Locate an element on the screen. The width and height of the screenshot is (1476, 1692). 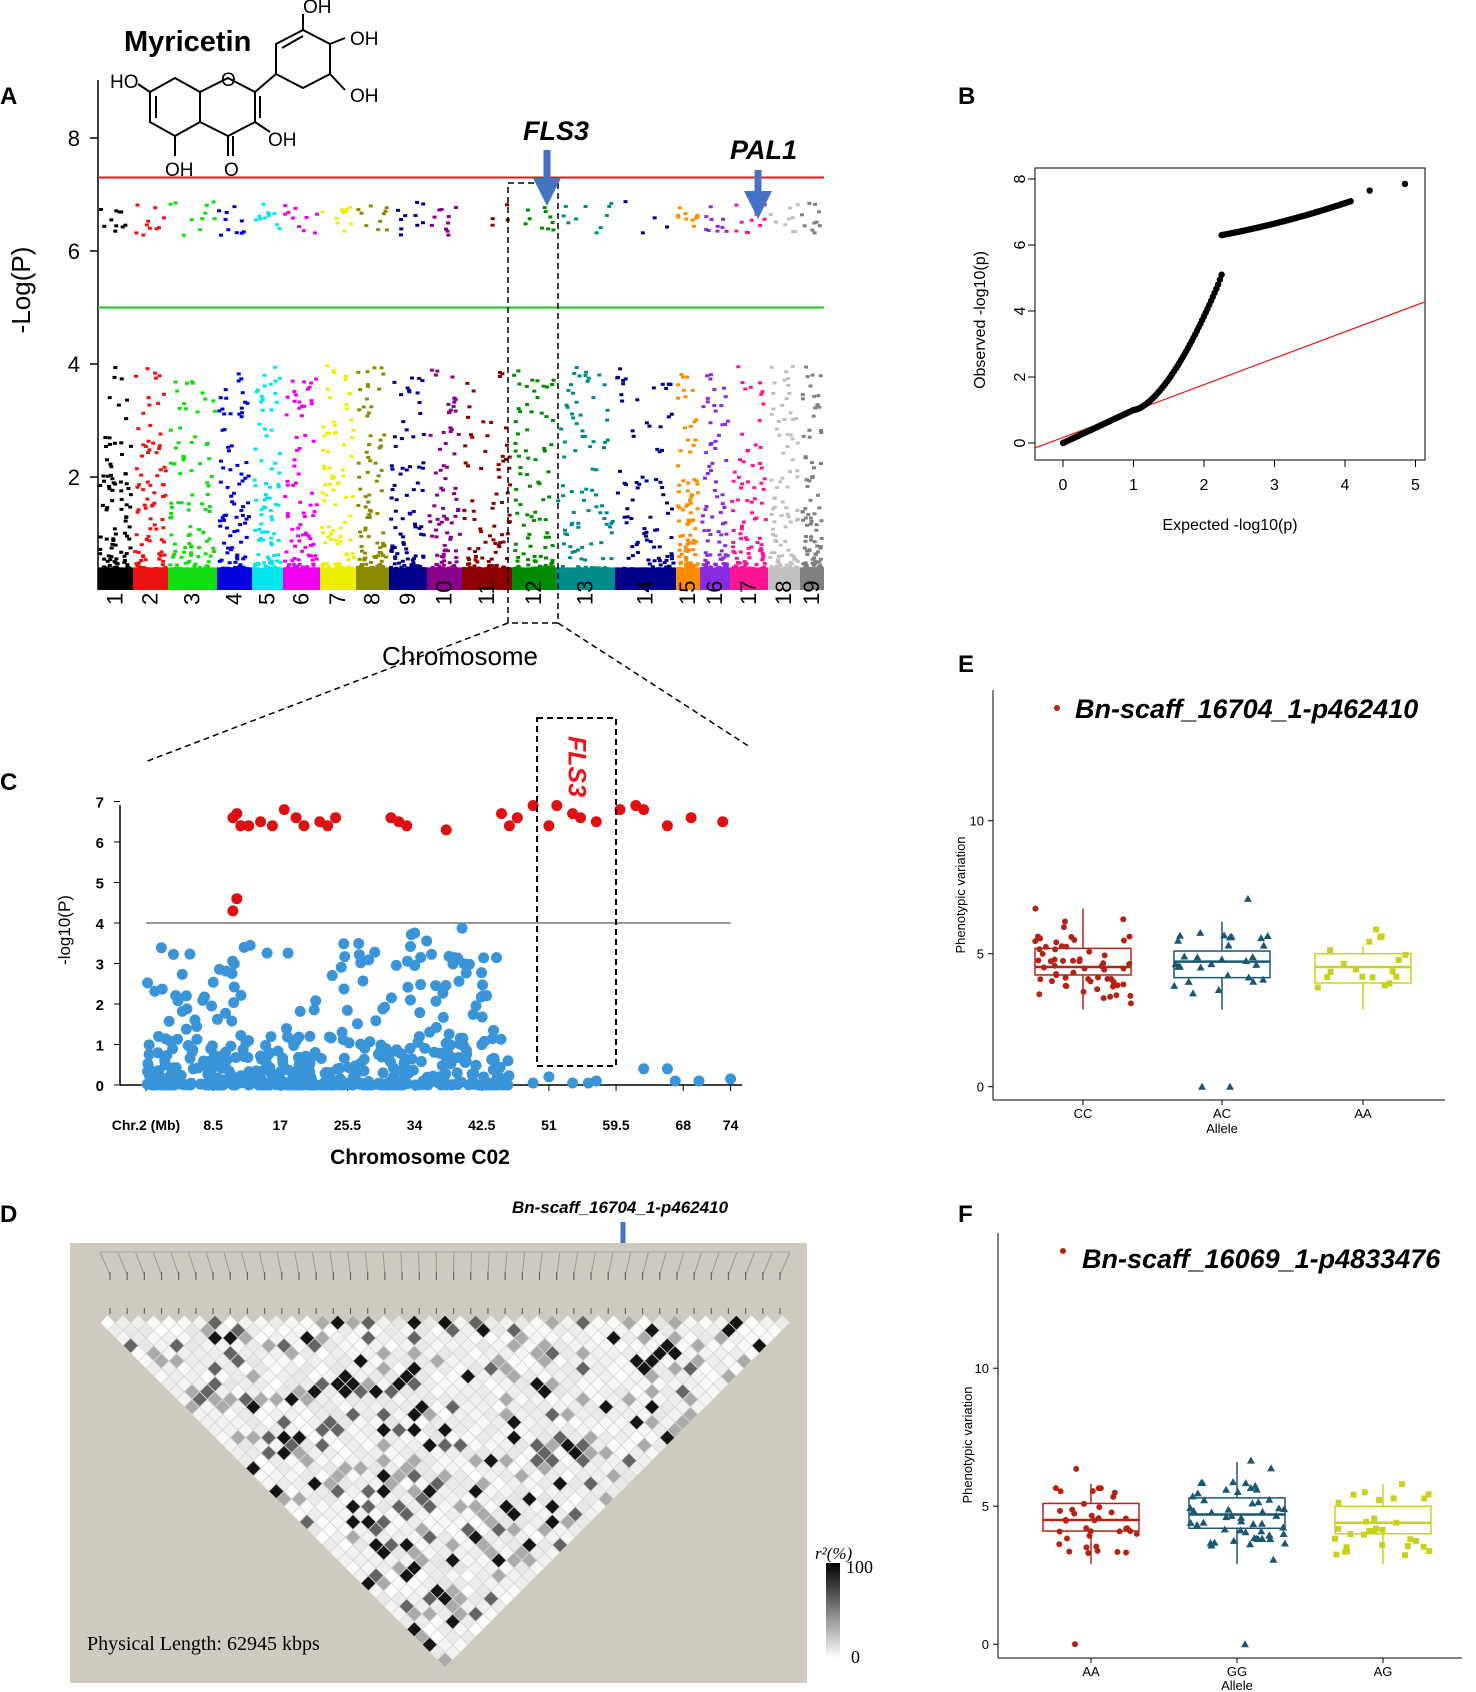
f-point is located at coordinates (1410, 1539).